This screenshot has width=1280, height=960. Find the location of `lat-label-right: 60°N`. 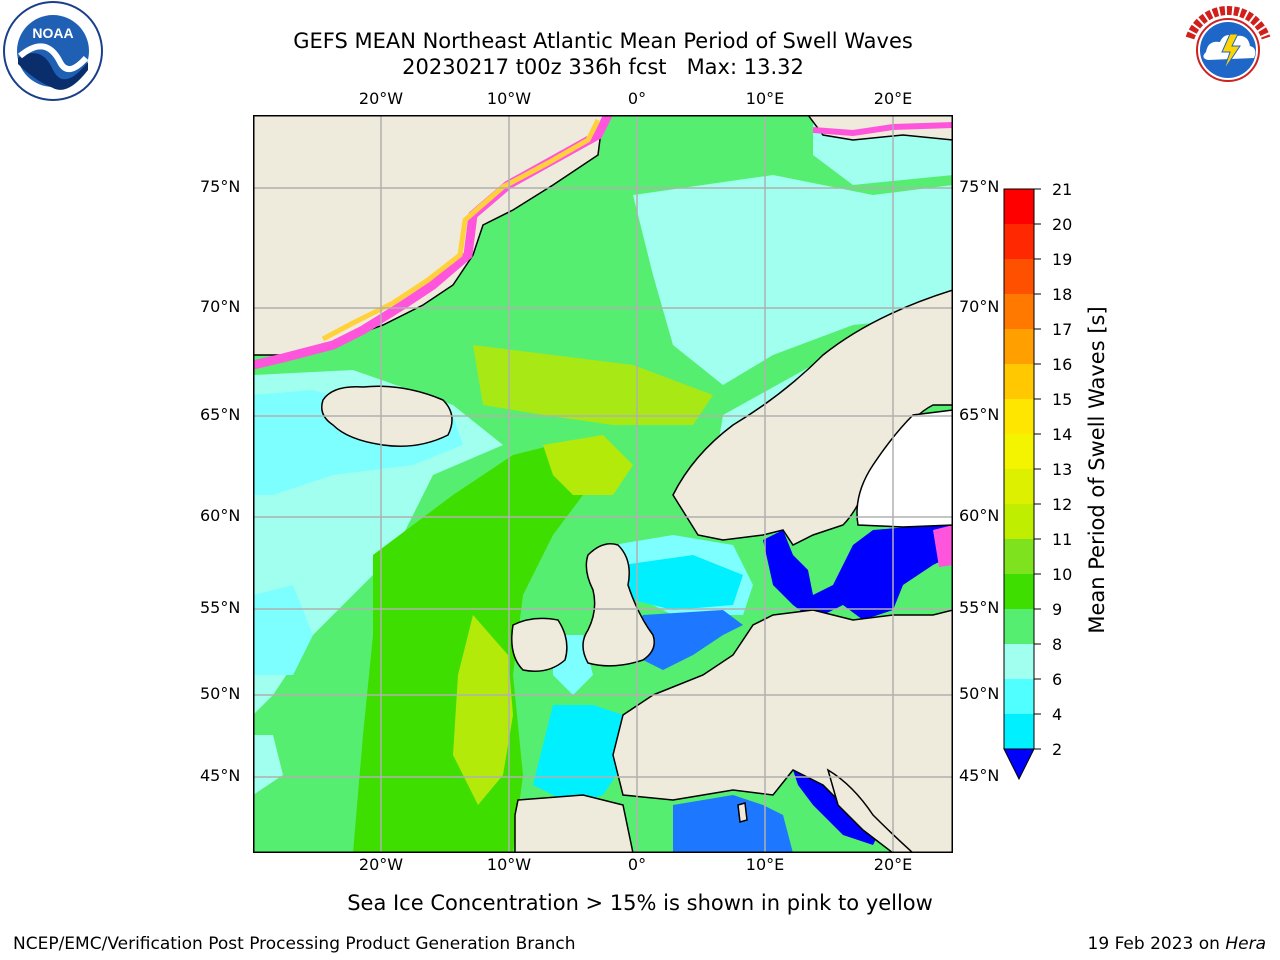

lat-label-right: 60°N is located at coordinates (979, 515).